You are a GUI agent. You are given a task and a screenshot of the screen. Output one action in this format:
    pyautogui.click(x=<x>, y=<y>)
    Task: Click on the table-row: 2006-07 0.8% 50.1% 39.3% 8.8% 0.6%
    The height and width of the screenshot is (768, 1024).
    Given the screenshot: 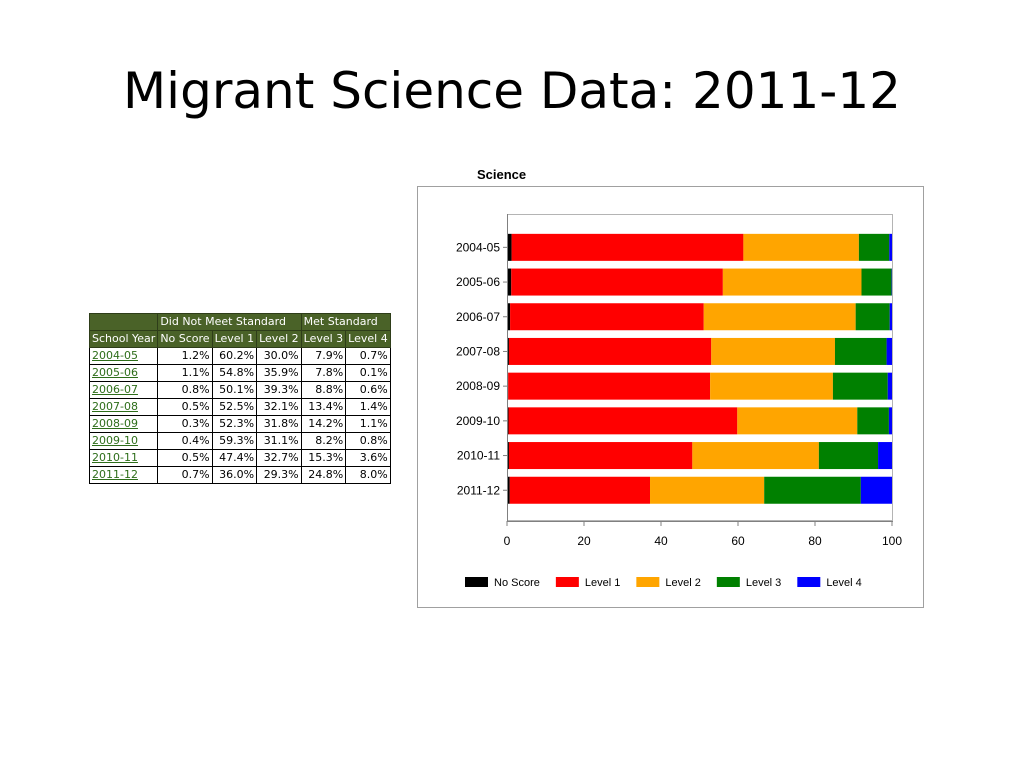 What is the action you would take?
    pyautogui.click(x=239, y=390)
    